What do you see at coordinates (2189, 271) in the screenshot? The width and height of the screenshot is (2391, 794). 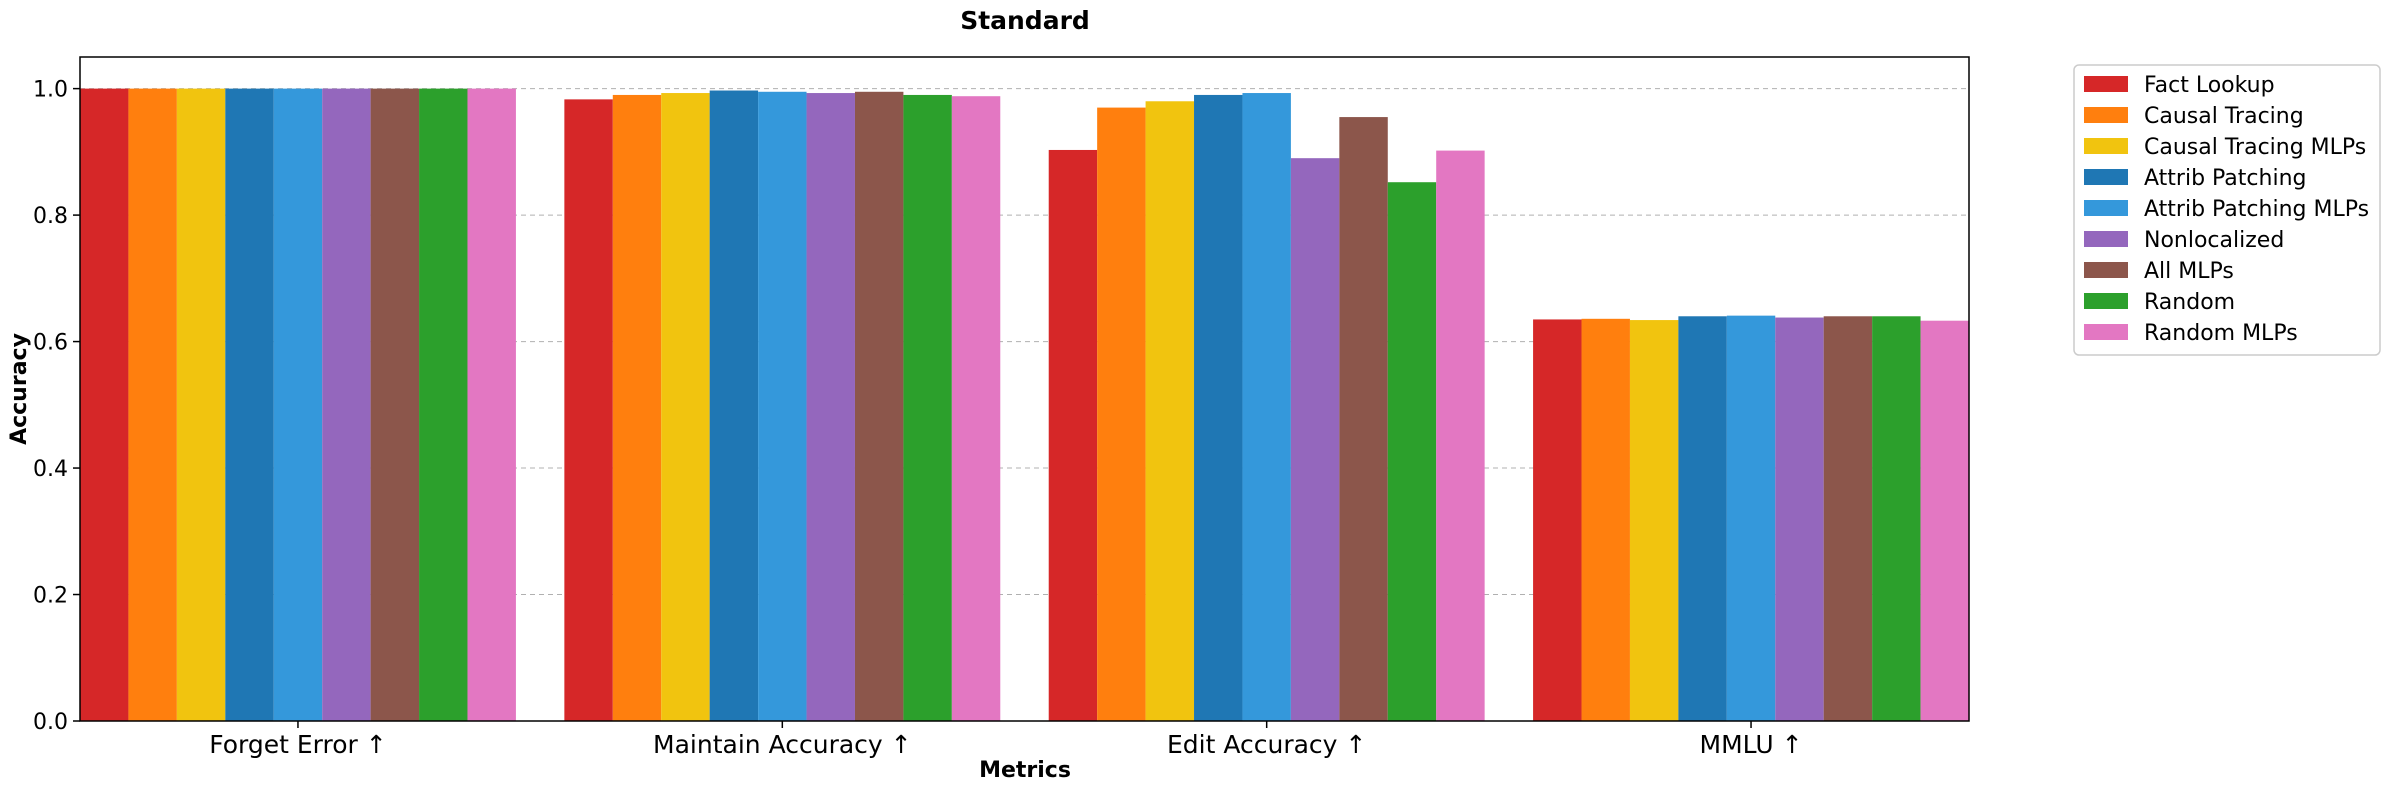 I see `legend-label: All MLPs` at bounding box center [2189, 271].